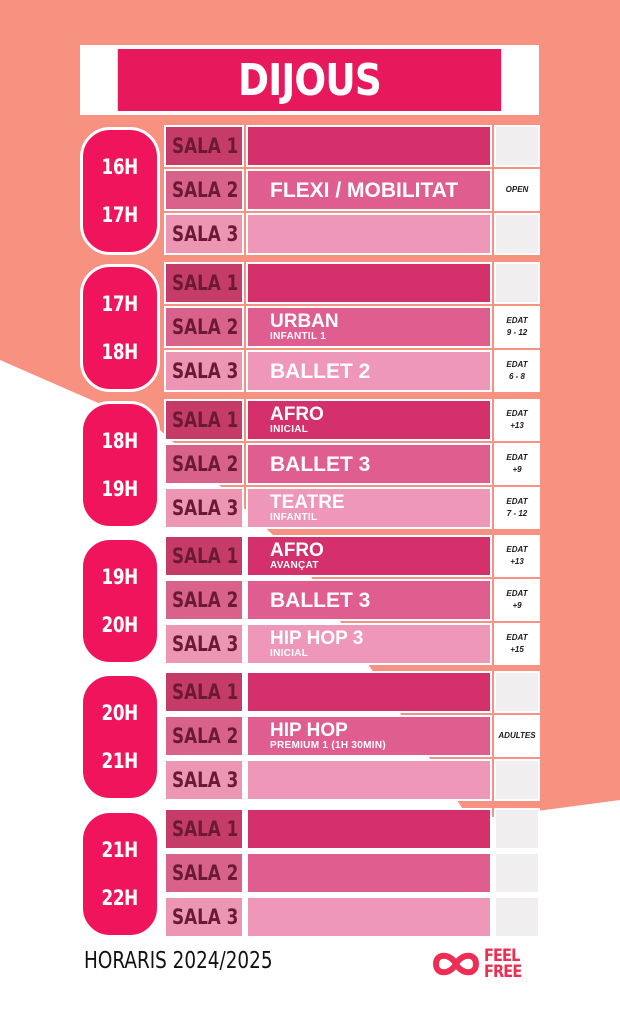 This screenshot has height=1024, width=620. Describe the element at coordinates (120, 601) in the screenshot. I see `time-range-pill: 19H 20H` at that location.